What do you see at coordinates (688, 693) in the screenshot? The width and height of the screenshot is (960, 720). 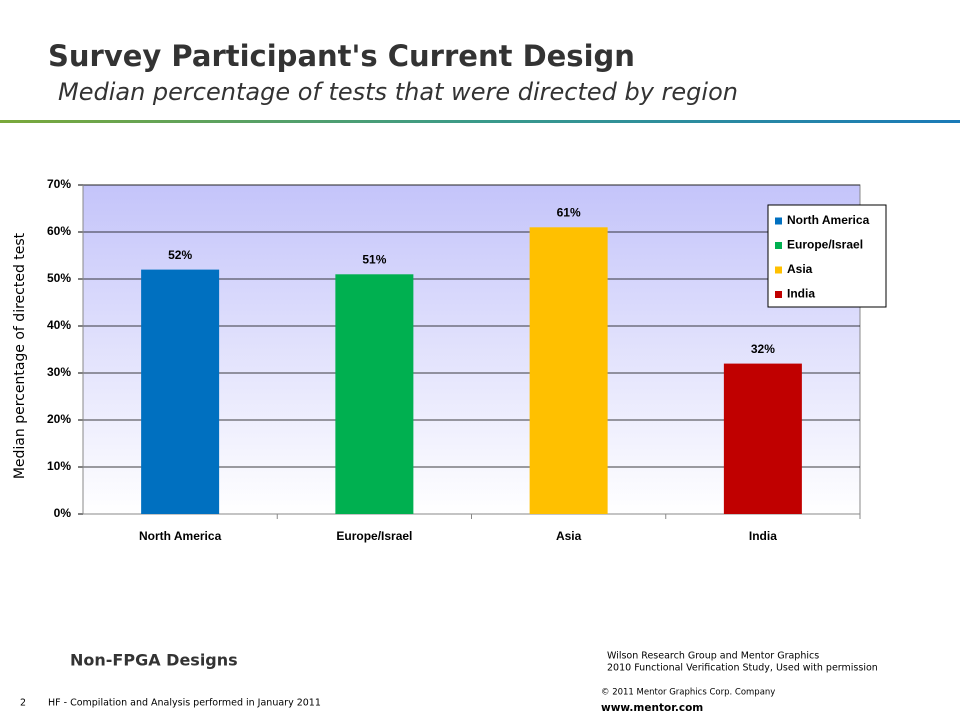 I see `copyright: © 2011 Mentor Graphics Corp. Company` at bounding box center [688, 693].